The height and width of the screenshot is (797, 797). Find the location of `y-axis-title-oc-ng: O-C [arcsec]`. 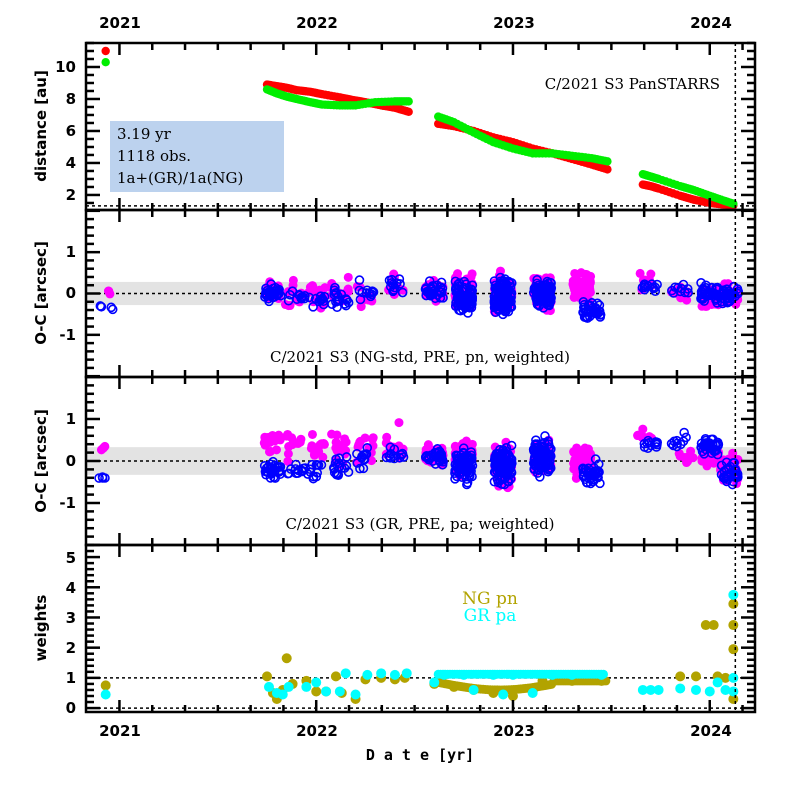

y-axis-title-oc-ng: O-C [arcsec] is located at coordinates (41, 293).